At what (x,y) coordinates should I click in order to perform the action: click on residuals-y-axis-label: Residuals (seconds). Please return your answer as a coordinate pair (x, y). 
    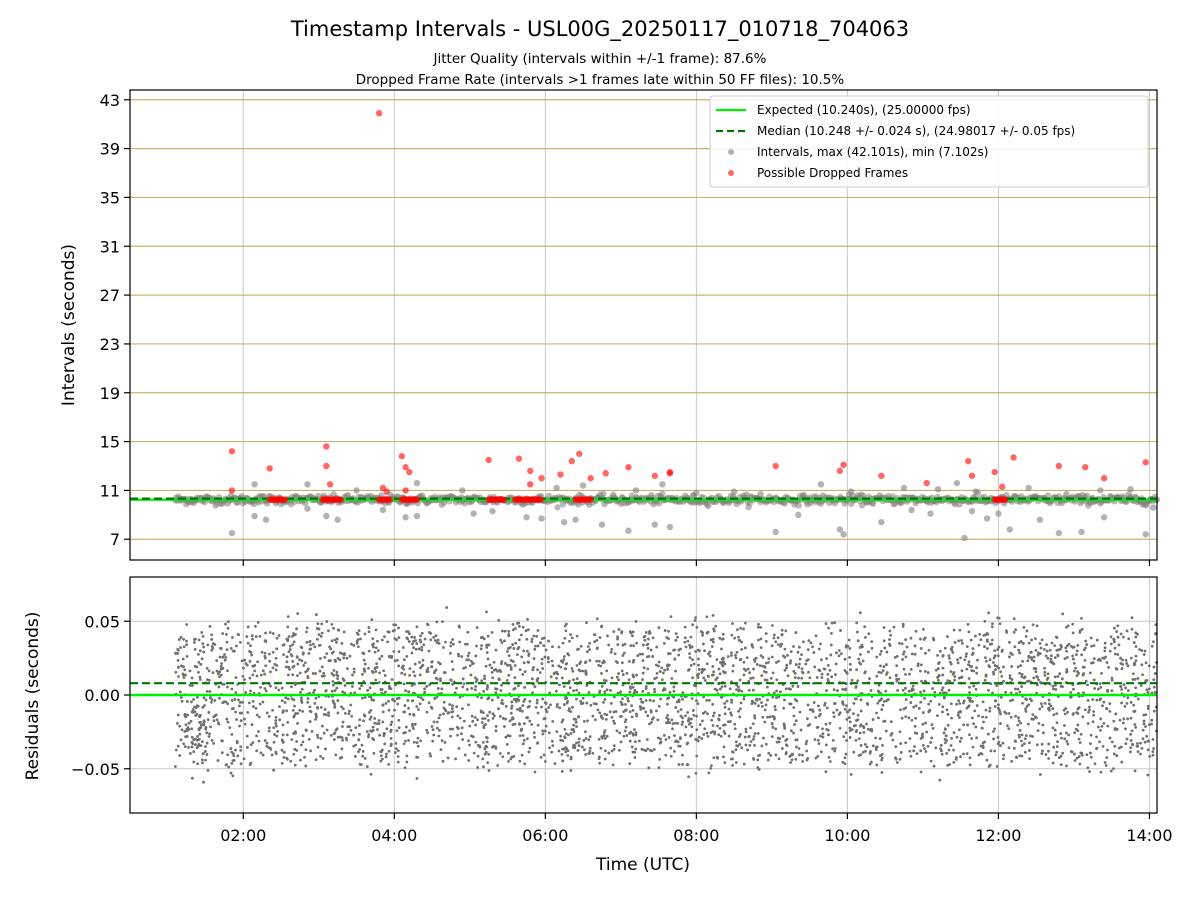
    Looking at the image, I should click on (33, 696).